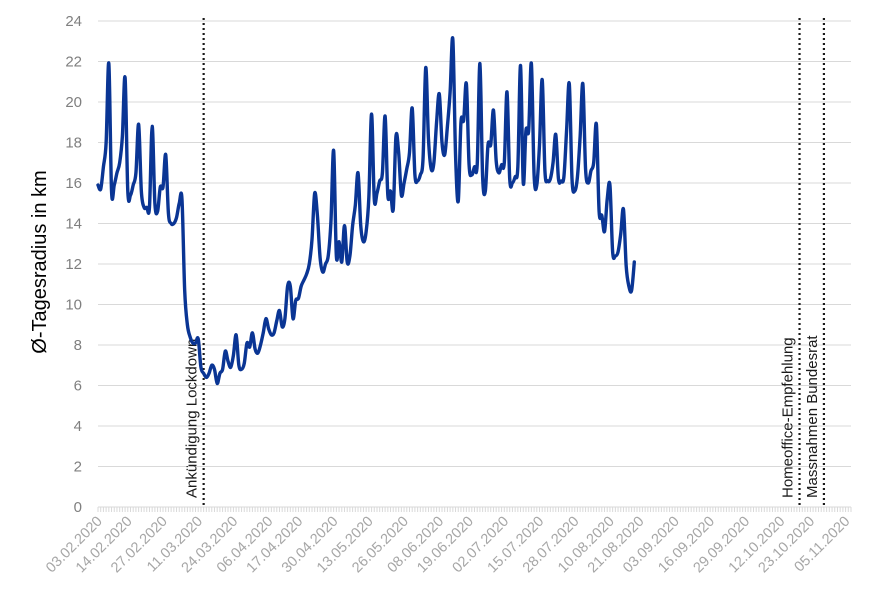 The image size is (873, 606). Describe the element at coordinates (78, 507) in the screenshot. I see `y-tick-label: 0` at that location.